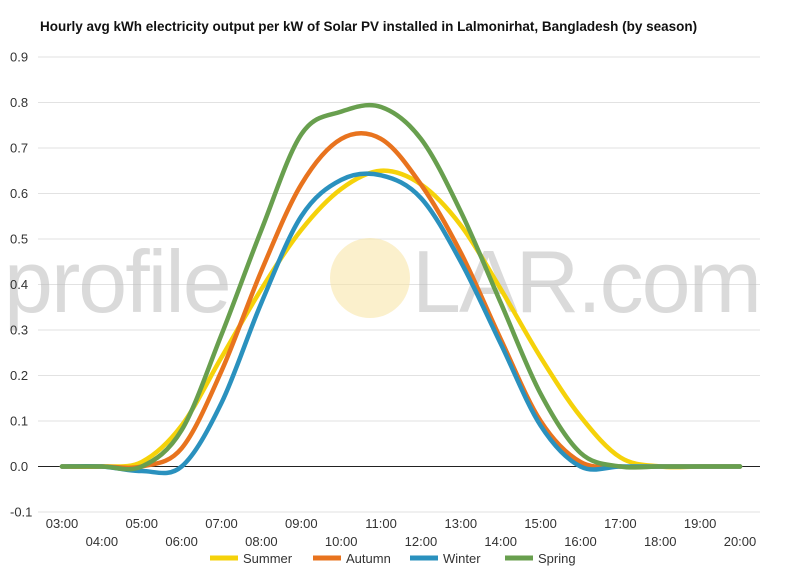 The width and height of the screenshot is (800, 570). I want to click on x-tick-label: 18:00, so click(660, 541).